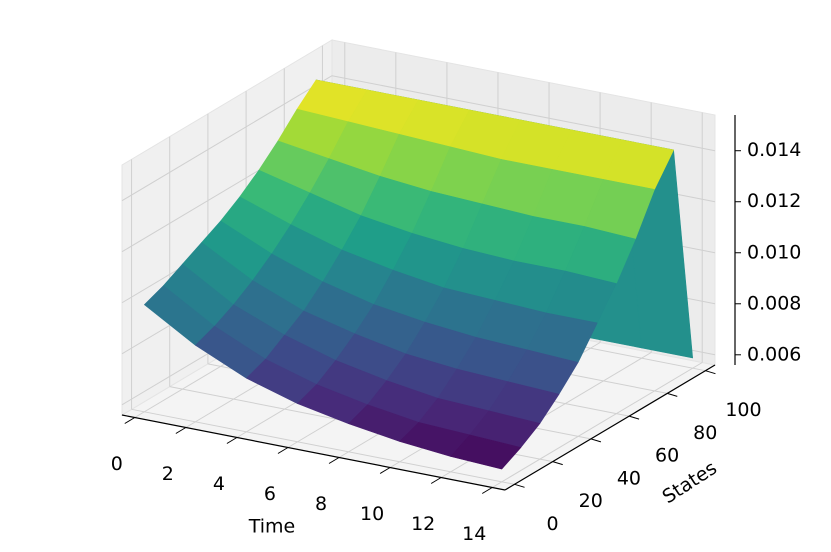 The width and height of the screenshot is (831, 552). What do you see at coordinates (774, 150) in the screenshot?
I see `z-tick-label: 0.014` at bounding box center [774, 150].